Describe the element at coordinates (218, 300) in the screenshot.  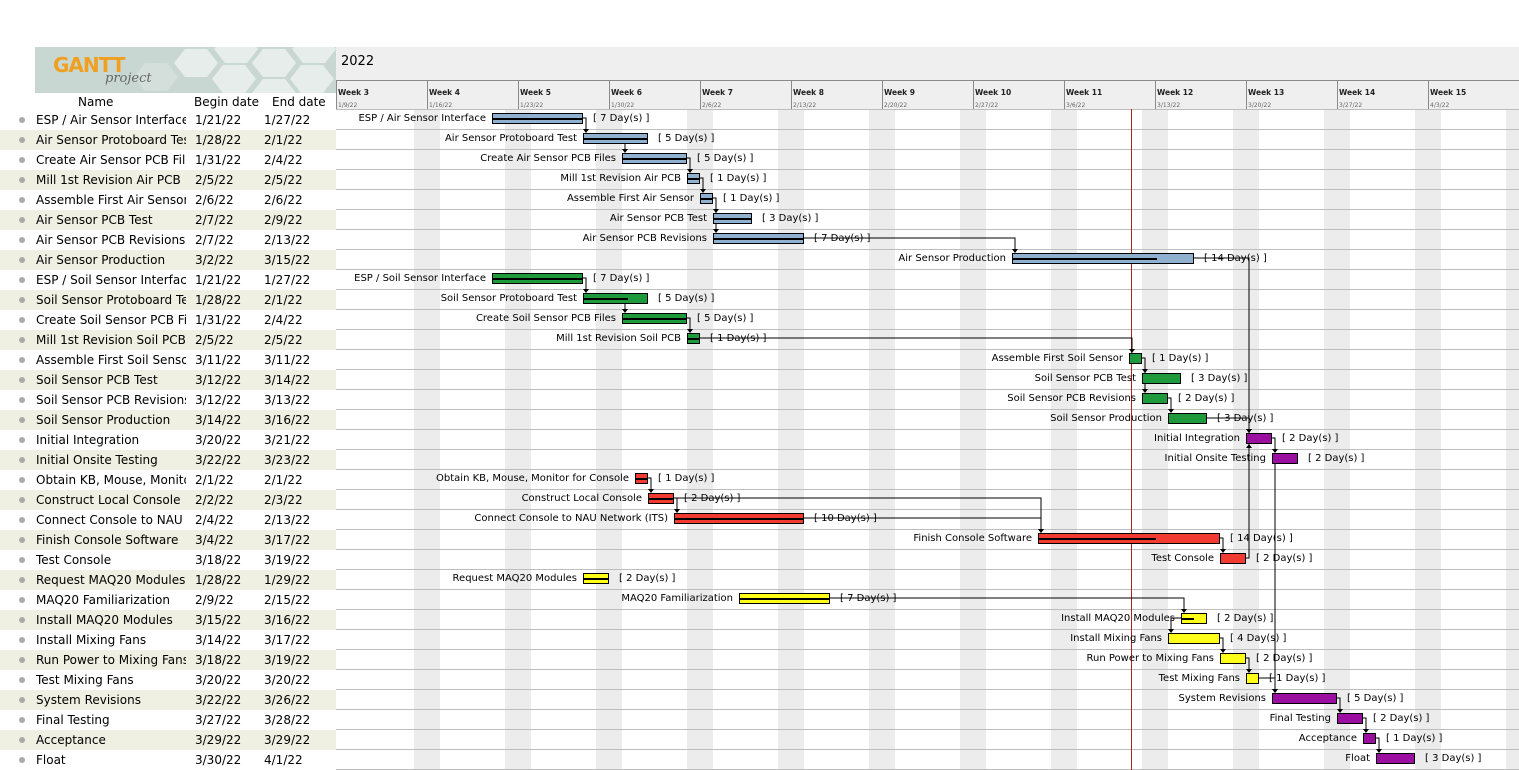
I see `task-begin-date: 1/28/22` at that location.